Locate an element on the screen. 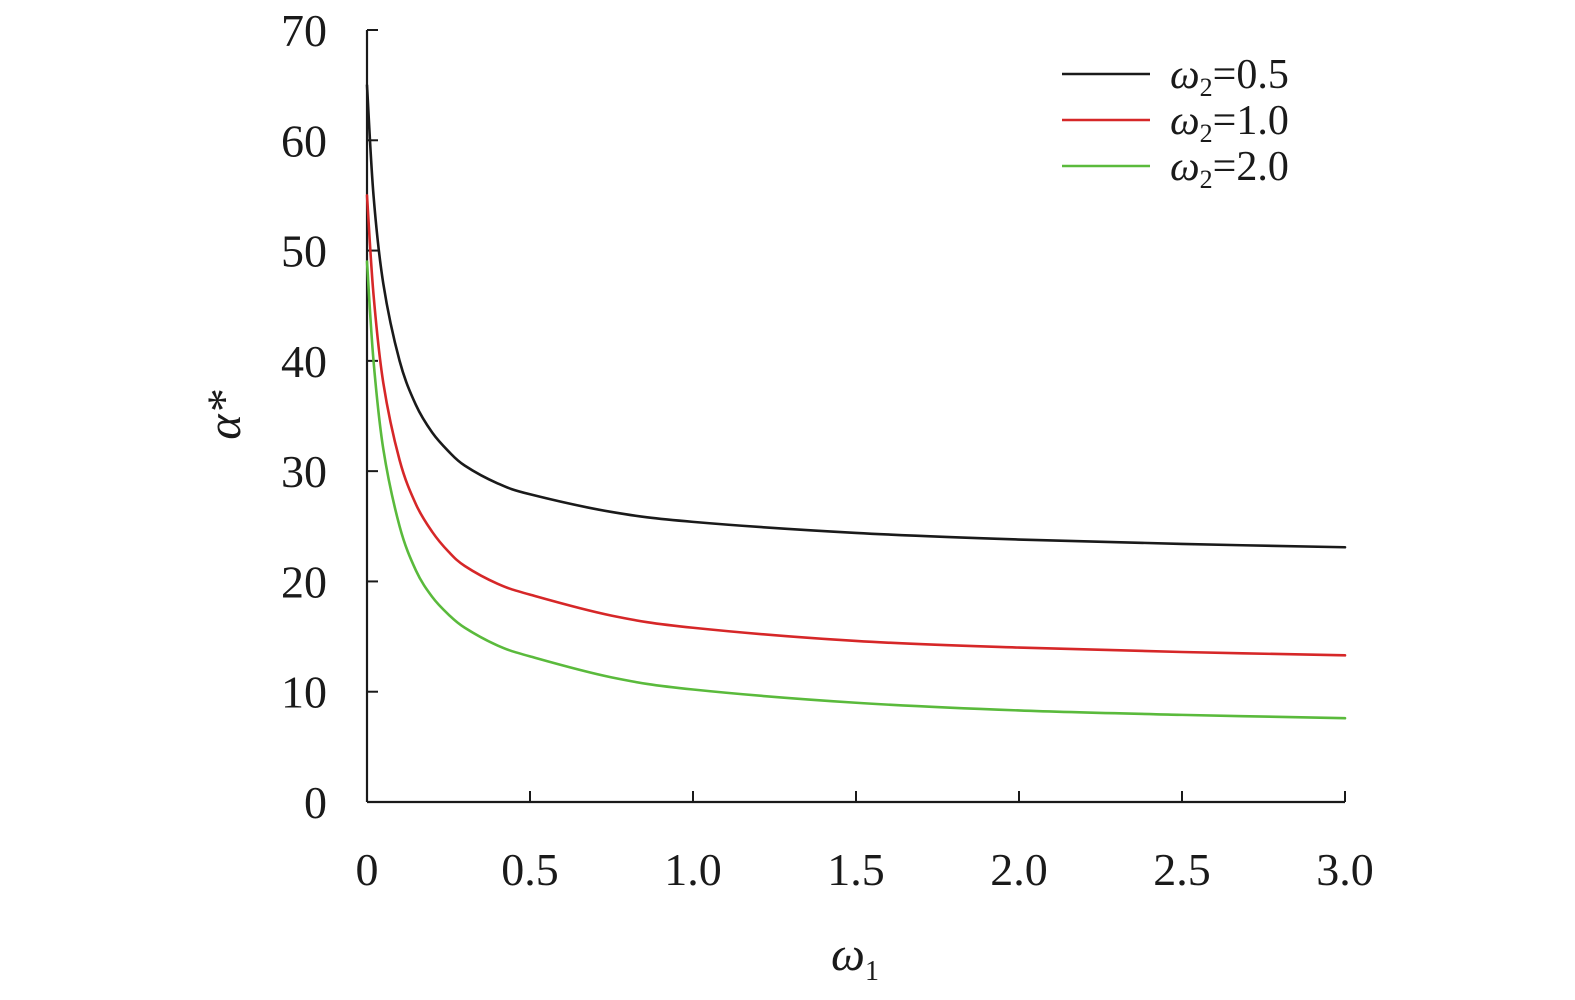 The width and height of the screenshot is (1575, 1000). y-axis-title-text: α* is located at coordinates (224, 414).